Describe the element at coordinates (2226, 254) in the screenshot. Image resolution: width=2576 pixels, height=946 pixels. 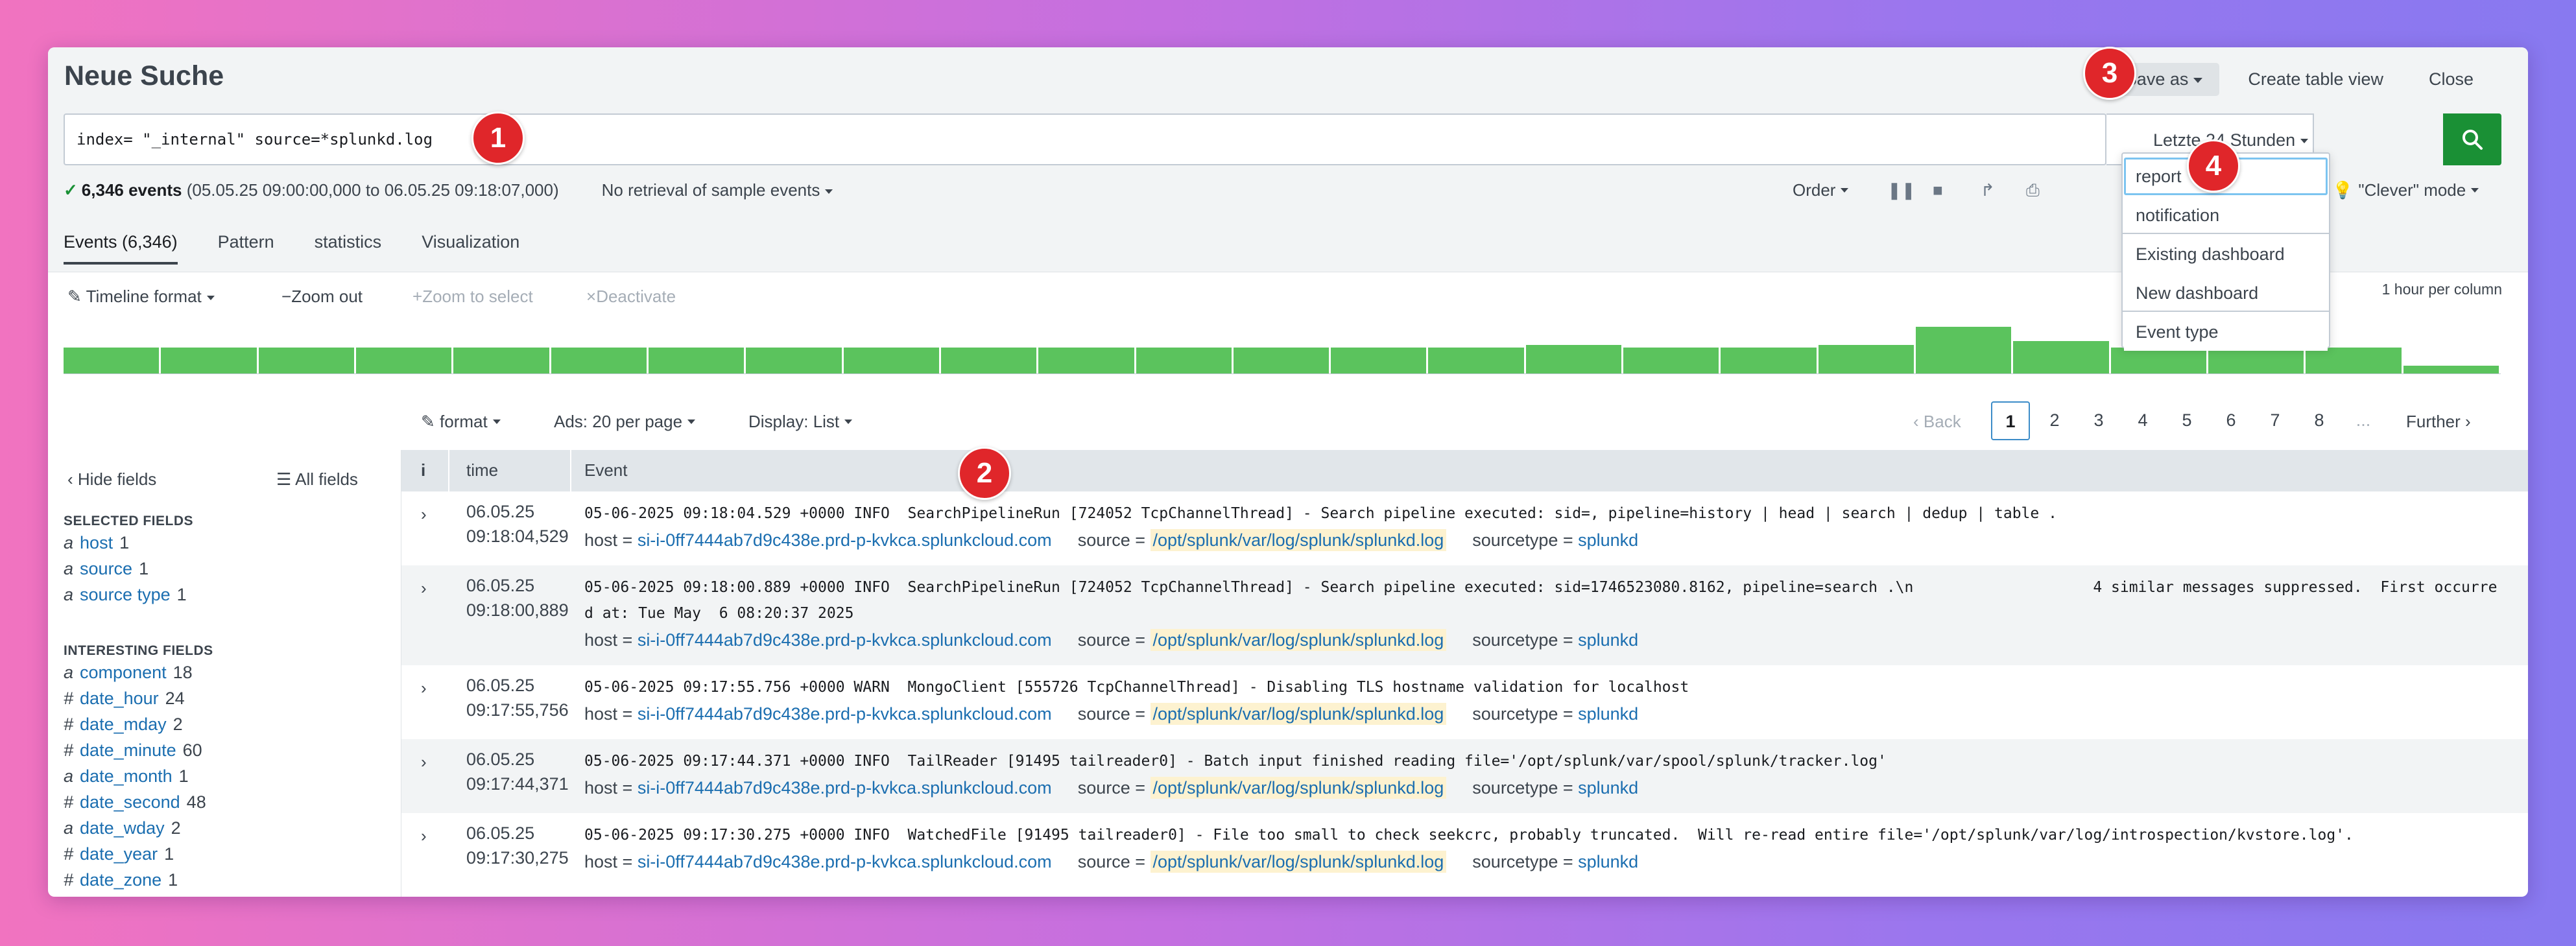
I see `menu-item-existing-dashboard: Existing dashboard` at that location.